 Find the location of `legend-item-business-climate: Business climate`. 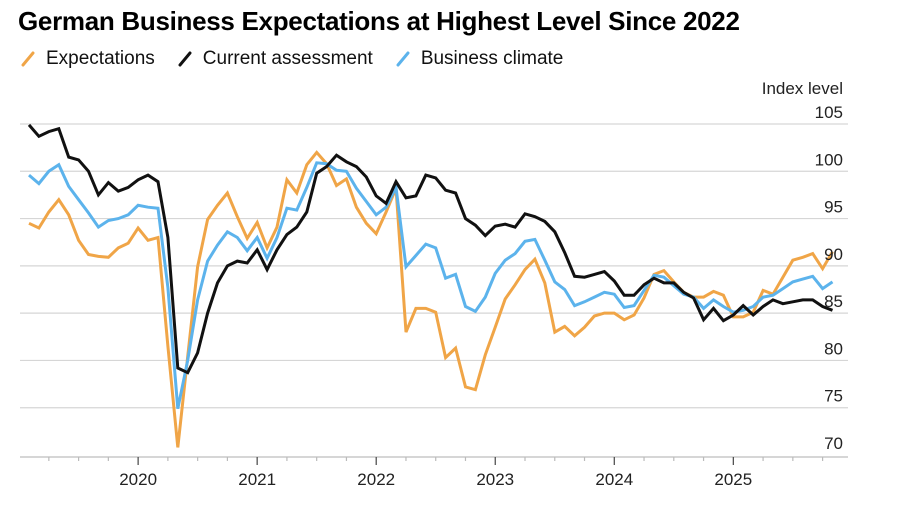

legend-item-business-climate: Business climate is located at coordinates (479, 59).